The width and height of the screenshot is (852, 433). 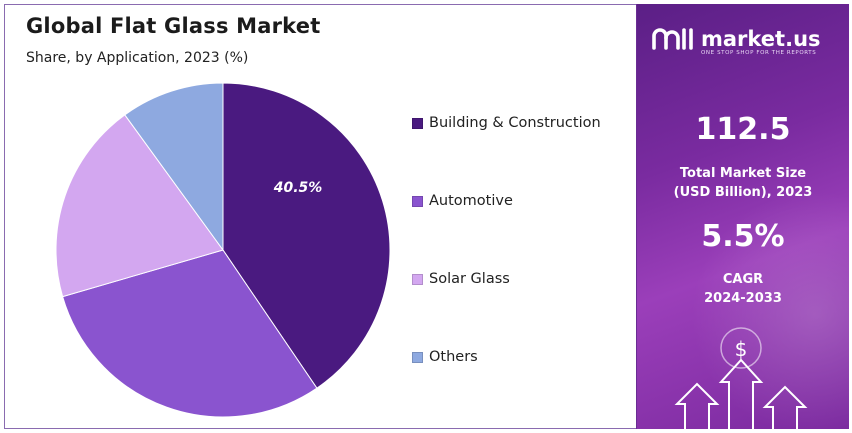 What do you see at coordinates (137, 58) in the screenshot?
I see `chart-subtitle: Share, by Application, 2023 (%)` at bounding box center [137, 58].